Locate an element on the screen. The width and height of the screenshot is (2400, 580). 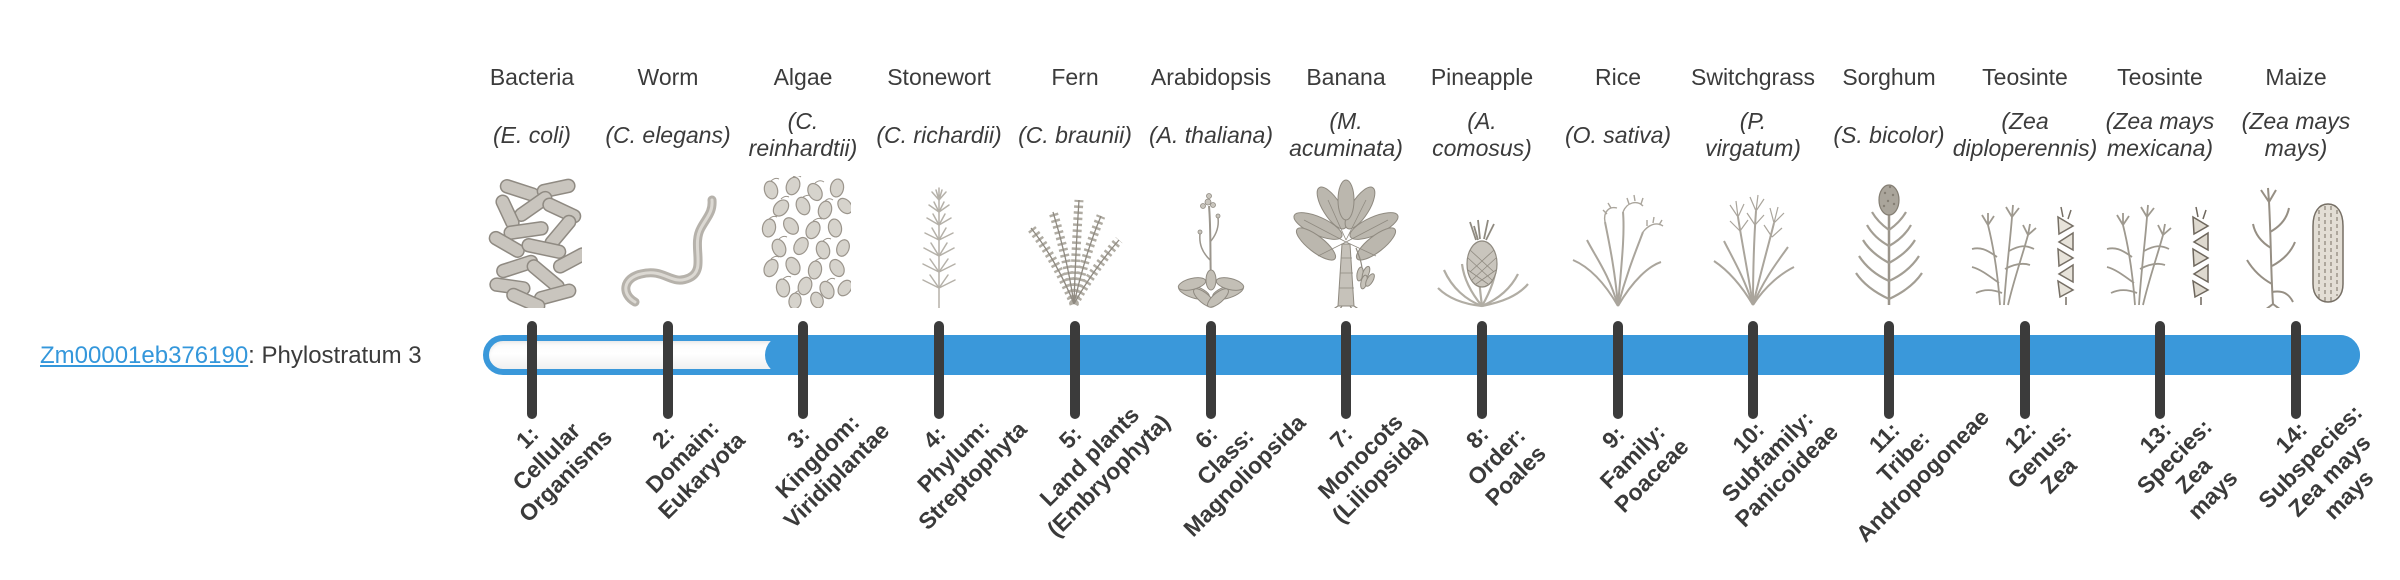
organism-name: Sorghum is located at coordinates (1889, 77).